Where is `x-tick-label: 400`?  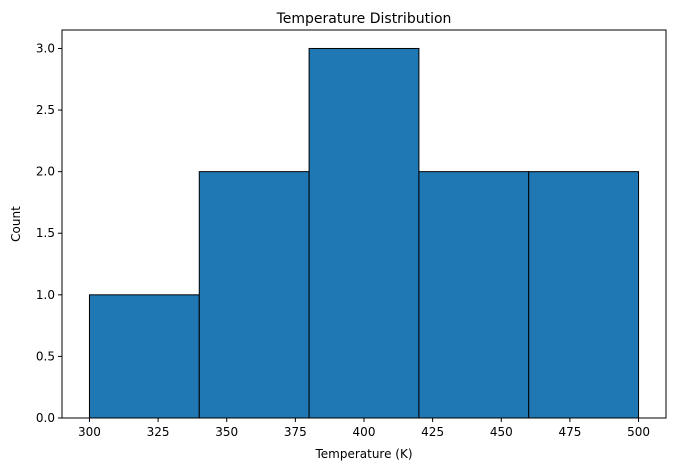
x-tick-label: 400 is located at coordinates (364, 432).